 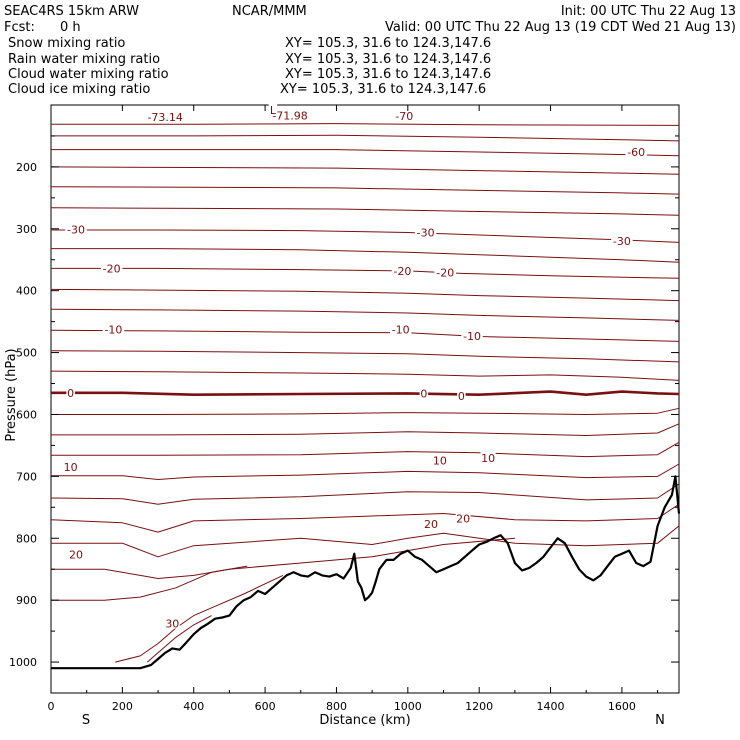 I want to click on init-time: Init: 00 UTC Thu 22 Aug 13, so click(x=648, y=11).